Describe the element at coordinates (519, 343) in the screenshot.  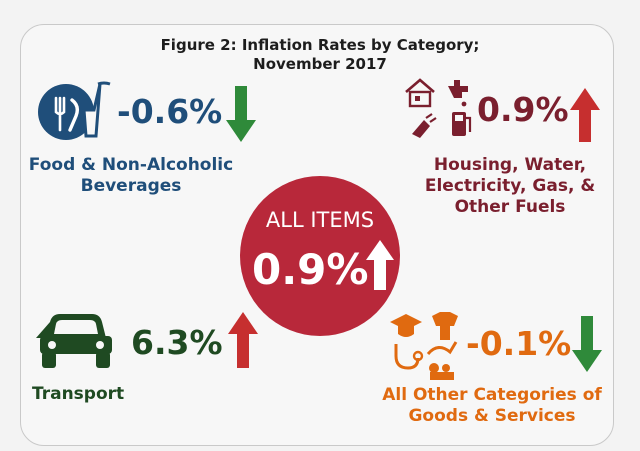
I see `other-percent: -0.1%` at that location.